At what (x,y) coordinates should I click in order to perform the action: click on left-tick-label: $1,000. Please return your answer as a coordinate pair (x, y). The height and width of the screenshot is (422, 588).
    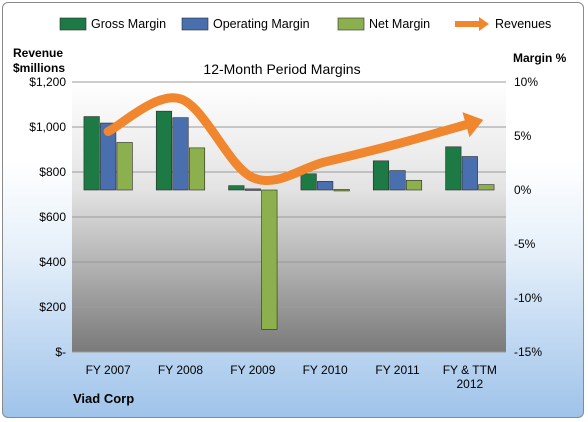
    Looking at the image, I should click on (47, 127).